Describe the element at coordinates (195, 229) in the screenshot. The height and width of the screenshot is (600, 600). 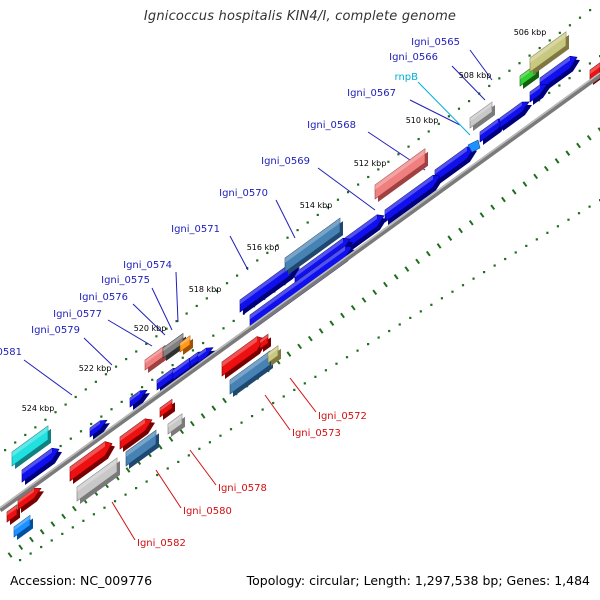
I see `forward-gene-label: Igni_0571` at that location.